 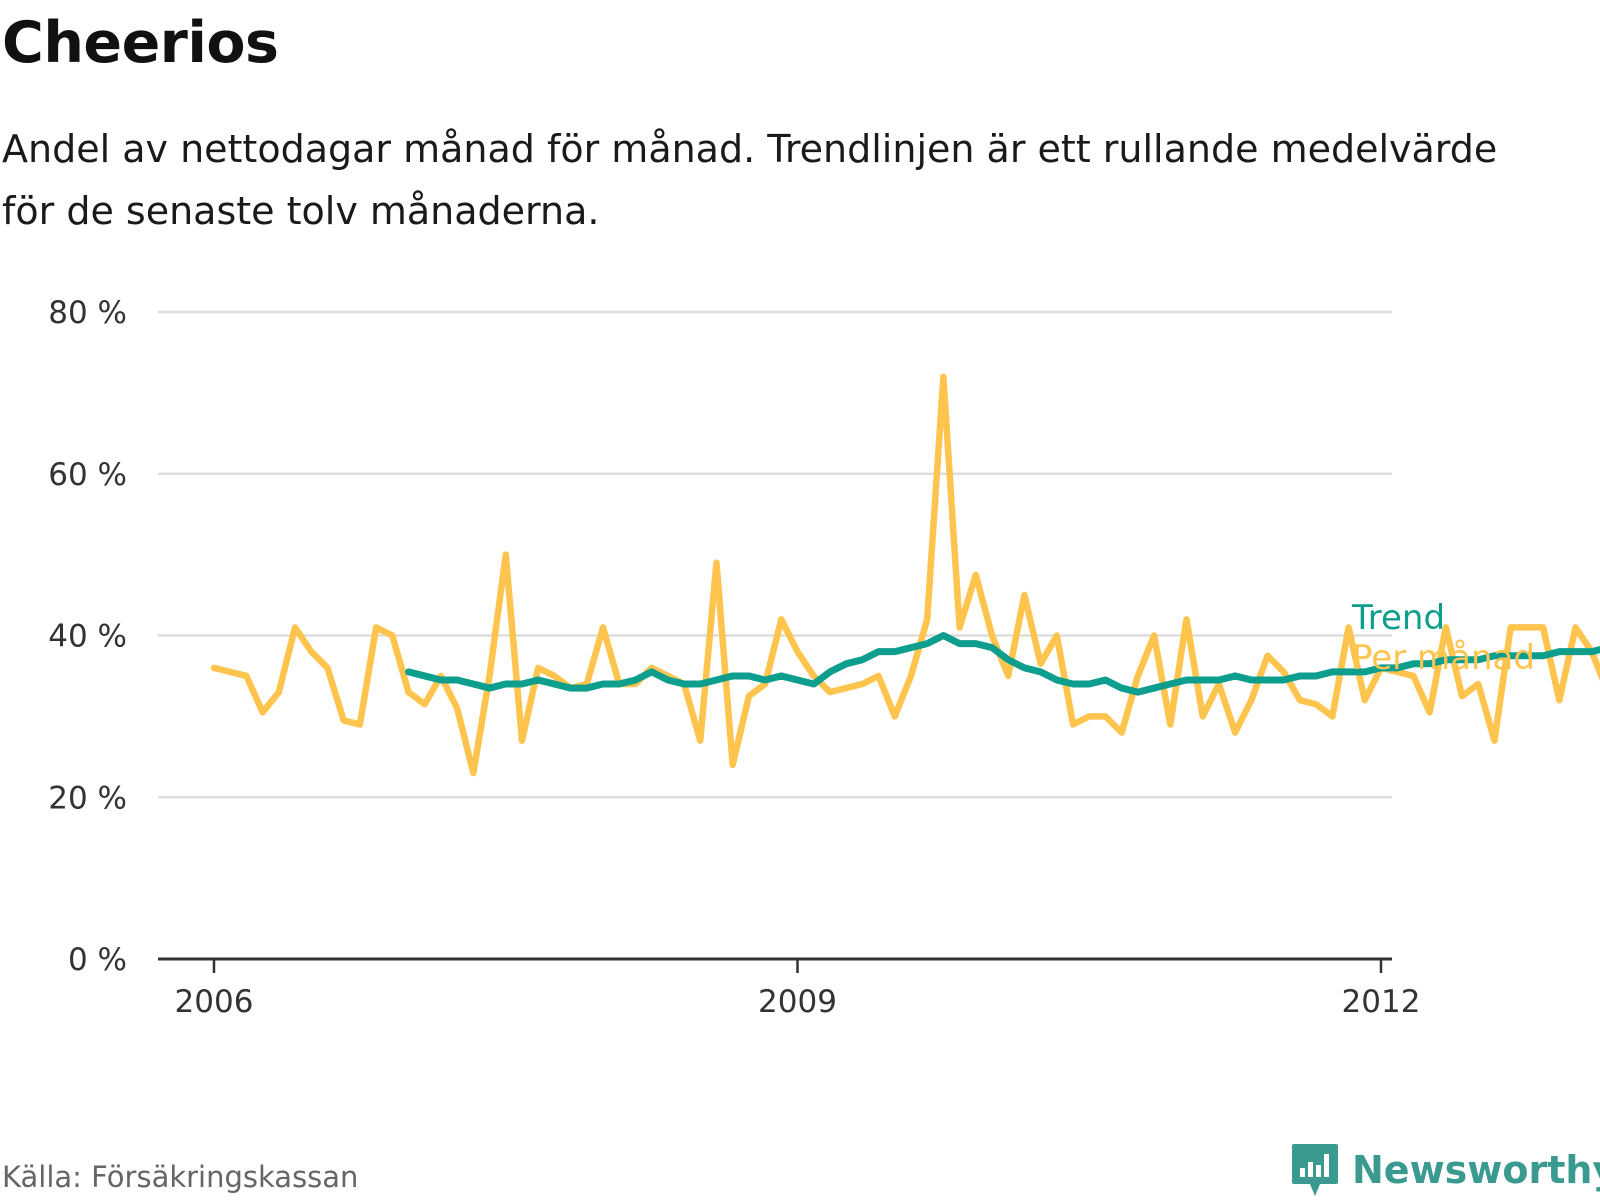 I want to click on x-tick-label: 2009, so click(x=797, y=1002).